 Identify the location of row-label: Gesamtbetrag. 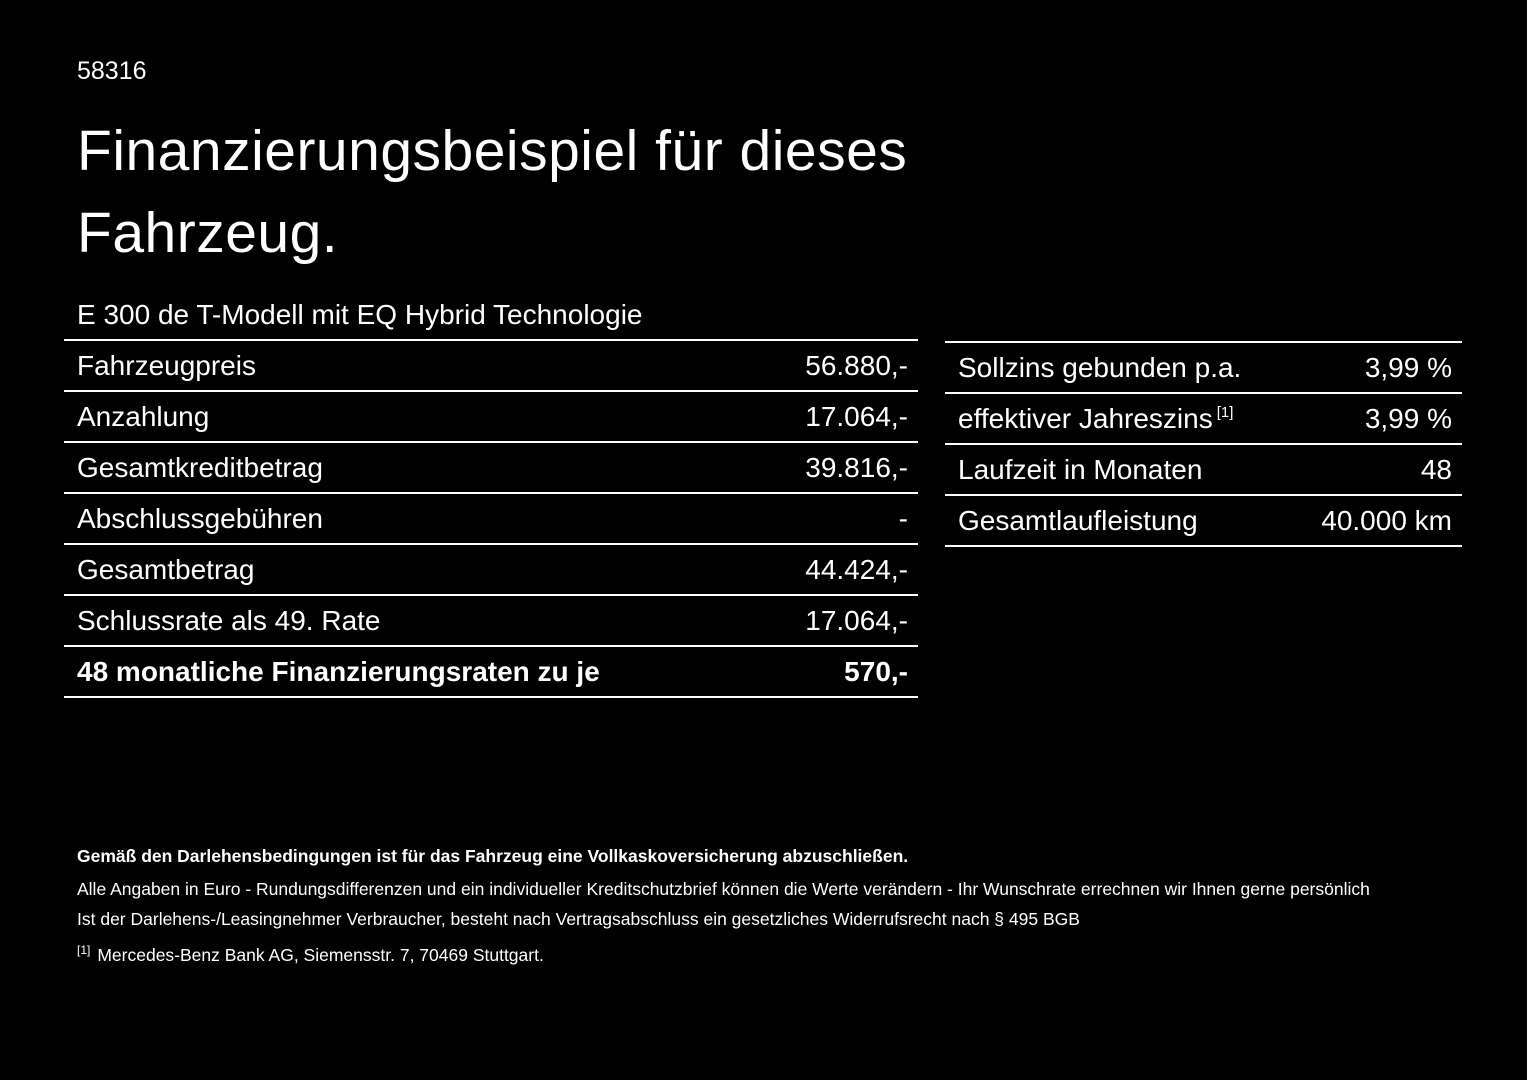
(166, 569).